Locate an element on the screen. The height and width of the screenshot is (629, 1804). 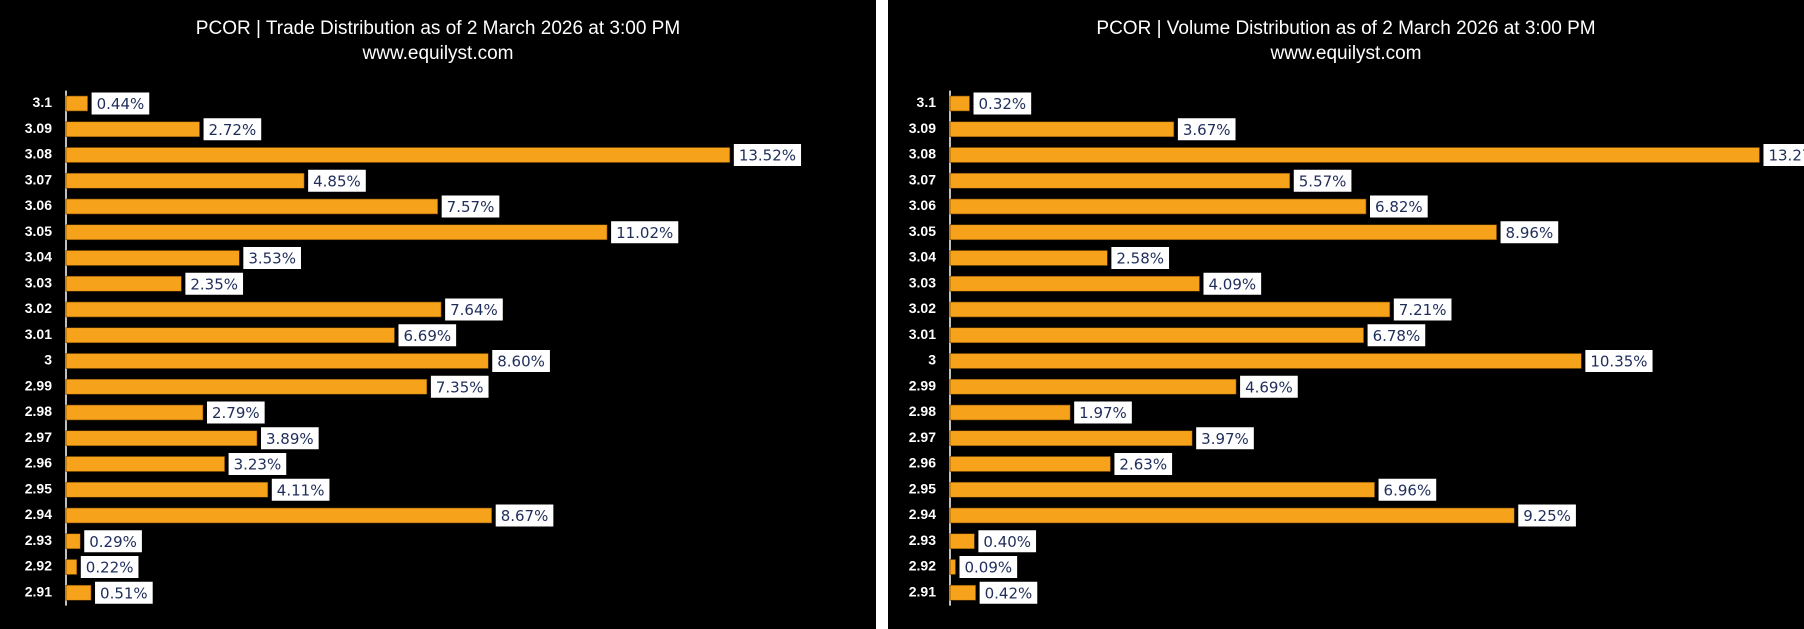
category-label: 3.04 is located at coordinates (922, 257).